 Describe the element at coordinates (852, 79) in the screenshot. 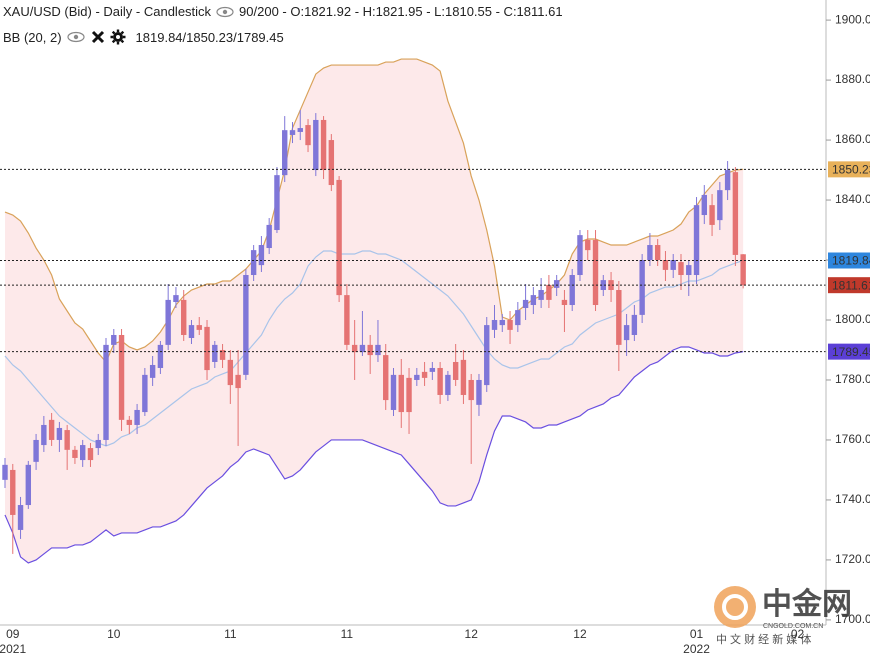

I see `y-tick-label: 1880.00` at that location.